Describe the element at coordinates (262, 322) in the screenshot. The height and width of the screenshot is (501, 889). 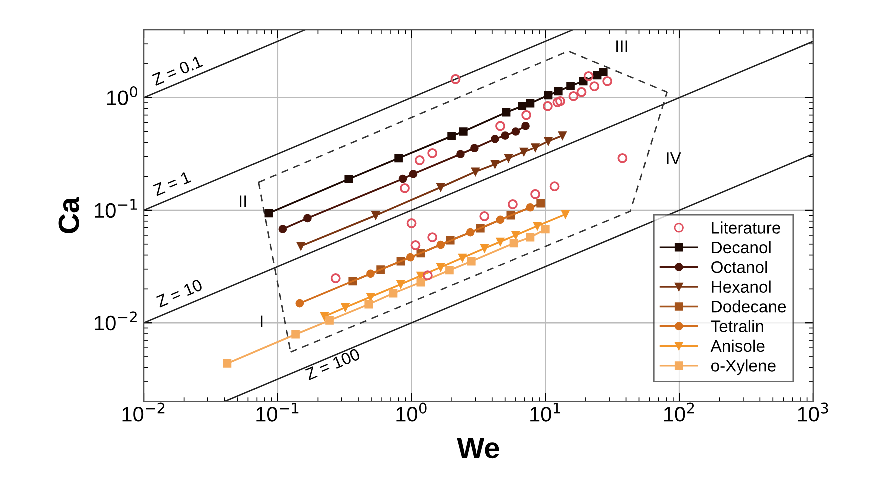
I see `annotation: I` at that location.